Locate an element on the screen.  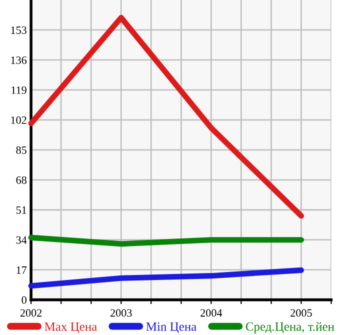
legend-label: Сред.Цена, т.йен is located at coordinates (290, 328).